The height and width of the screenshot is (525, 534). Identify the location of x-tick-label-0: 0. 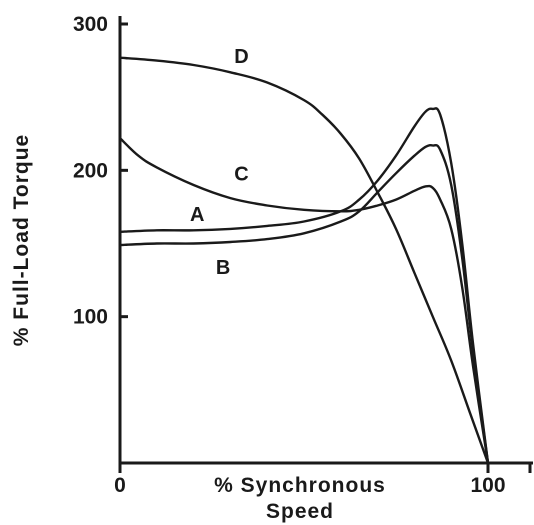
(120, 485).